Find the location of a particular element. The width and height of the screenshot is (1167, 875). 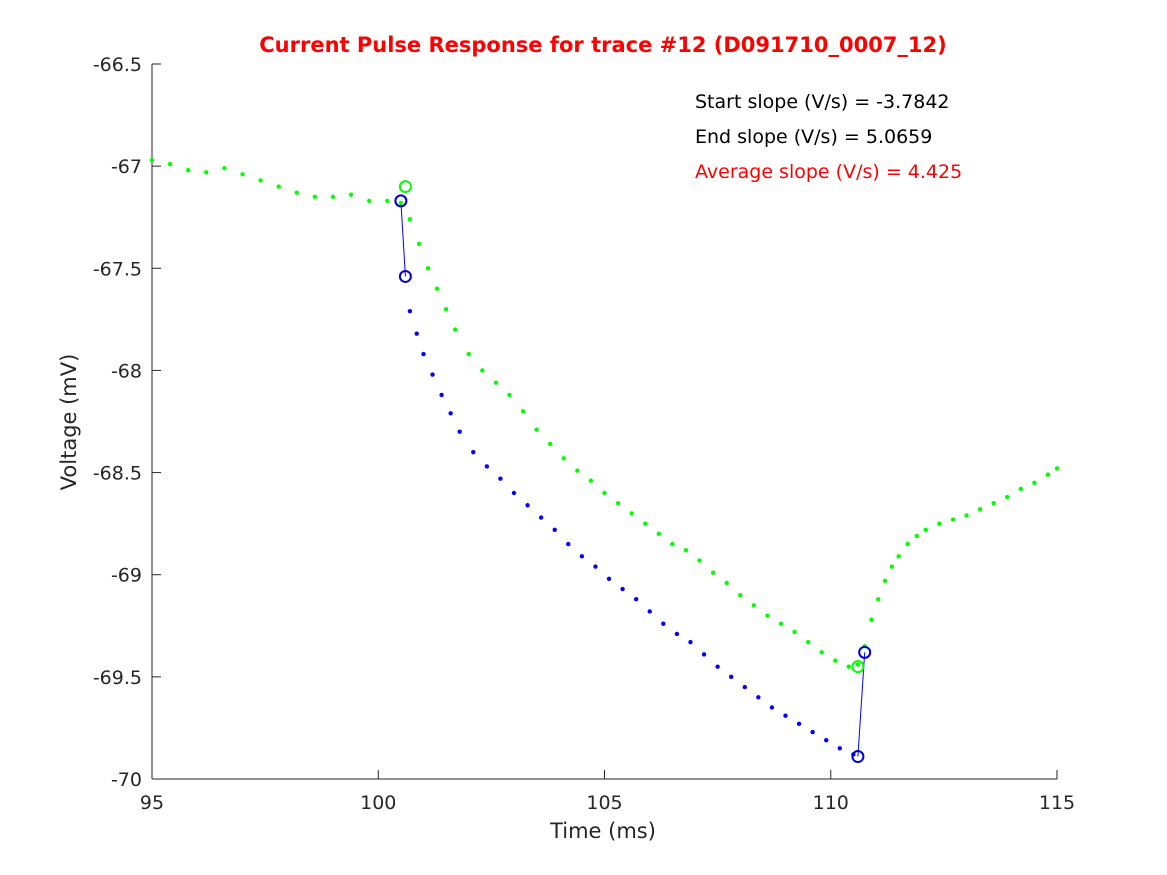

y-tick-label: -69.5 is located at coordinates (117, 678).